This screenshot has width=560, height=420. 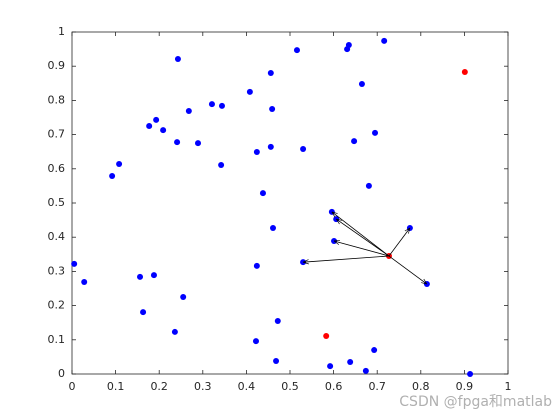 I want to click on y-tick-label: 0, so click(x=61, y=373).